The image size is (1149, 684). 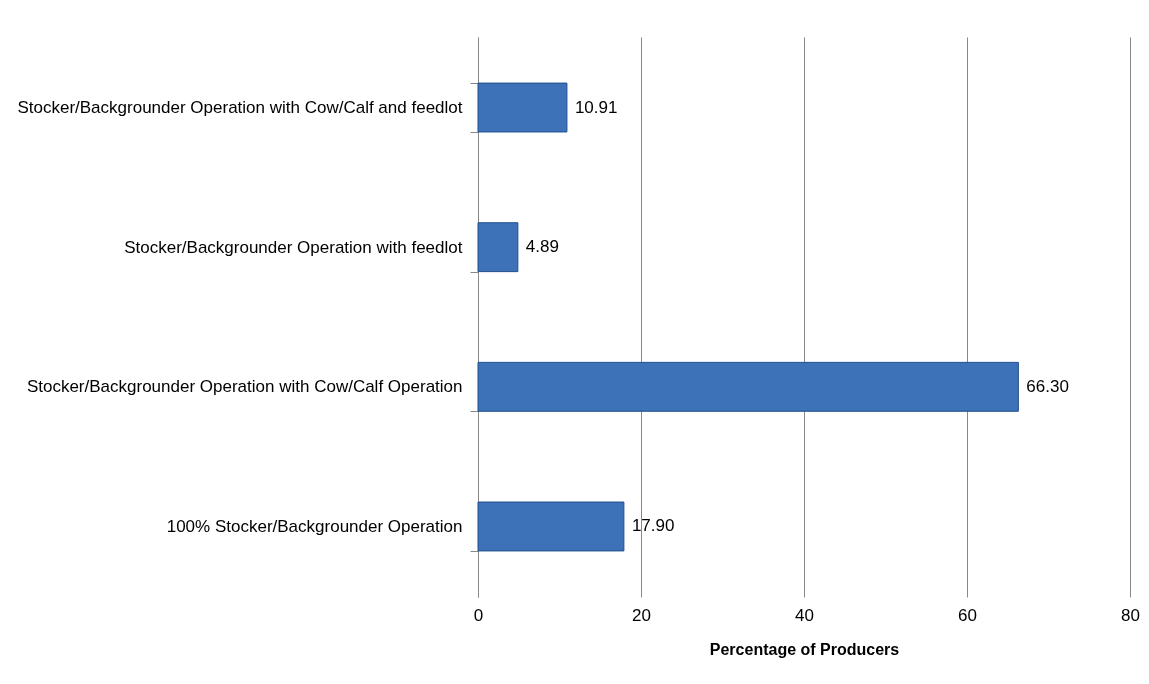 I want to click on data-label: 17.90, so click(x=653, y=526).